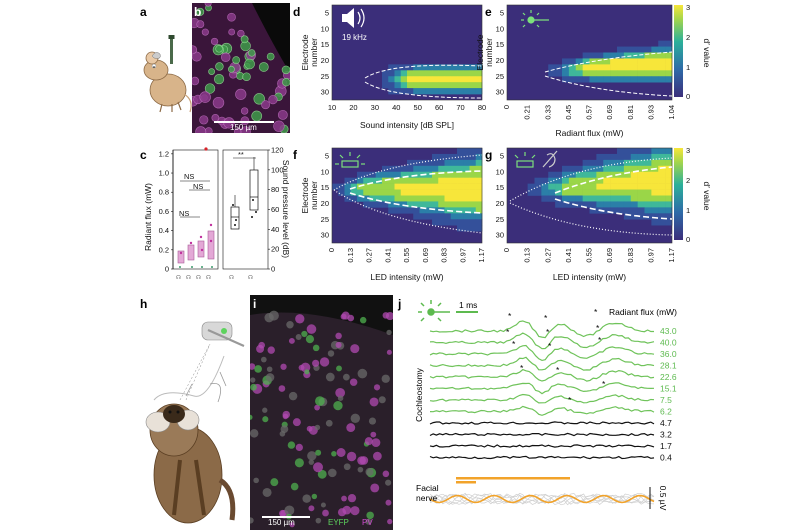 The height and width of the screenshot is (530, 800). I want to click on panel-label-a: a, so click(143, 12).